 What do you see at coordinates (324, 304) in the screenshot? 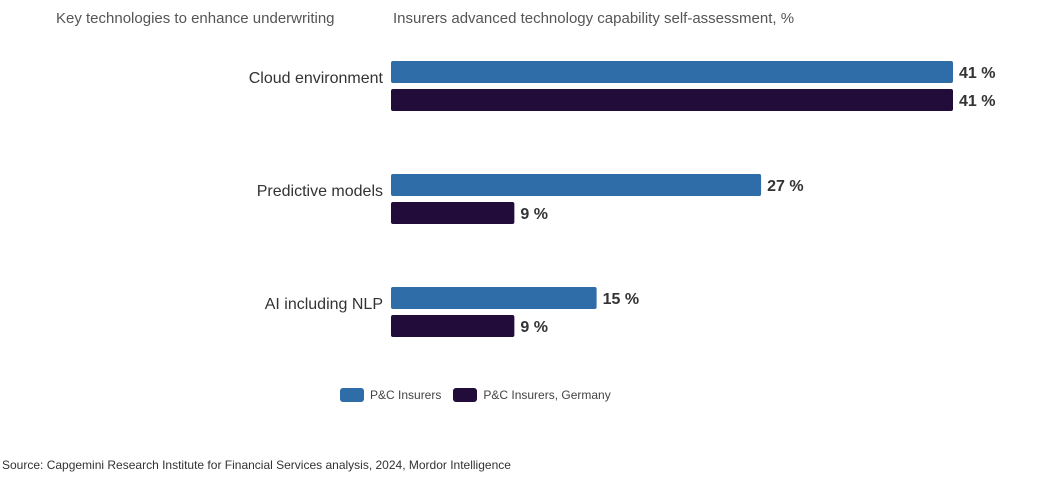
I see `category-label-ai-including-nlp: AI including NLP` at bounding box center [324, 304].